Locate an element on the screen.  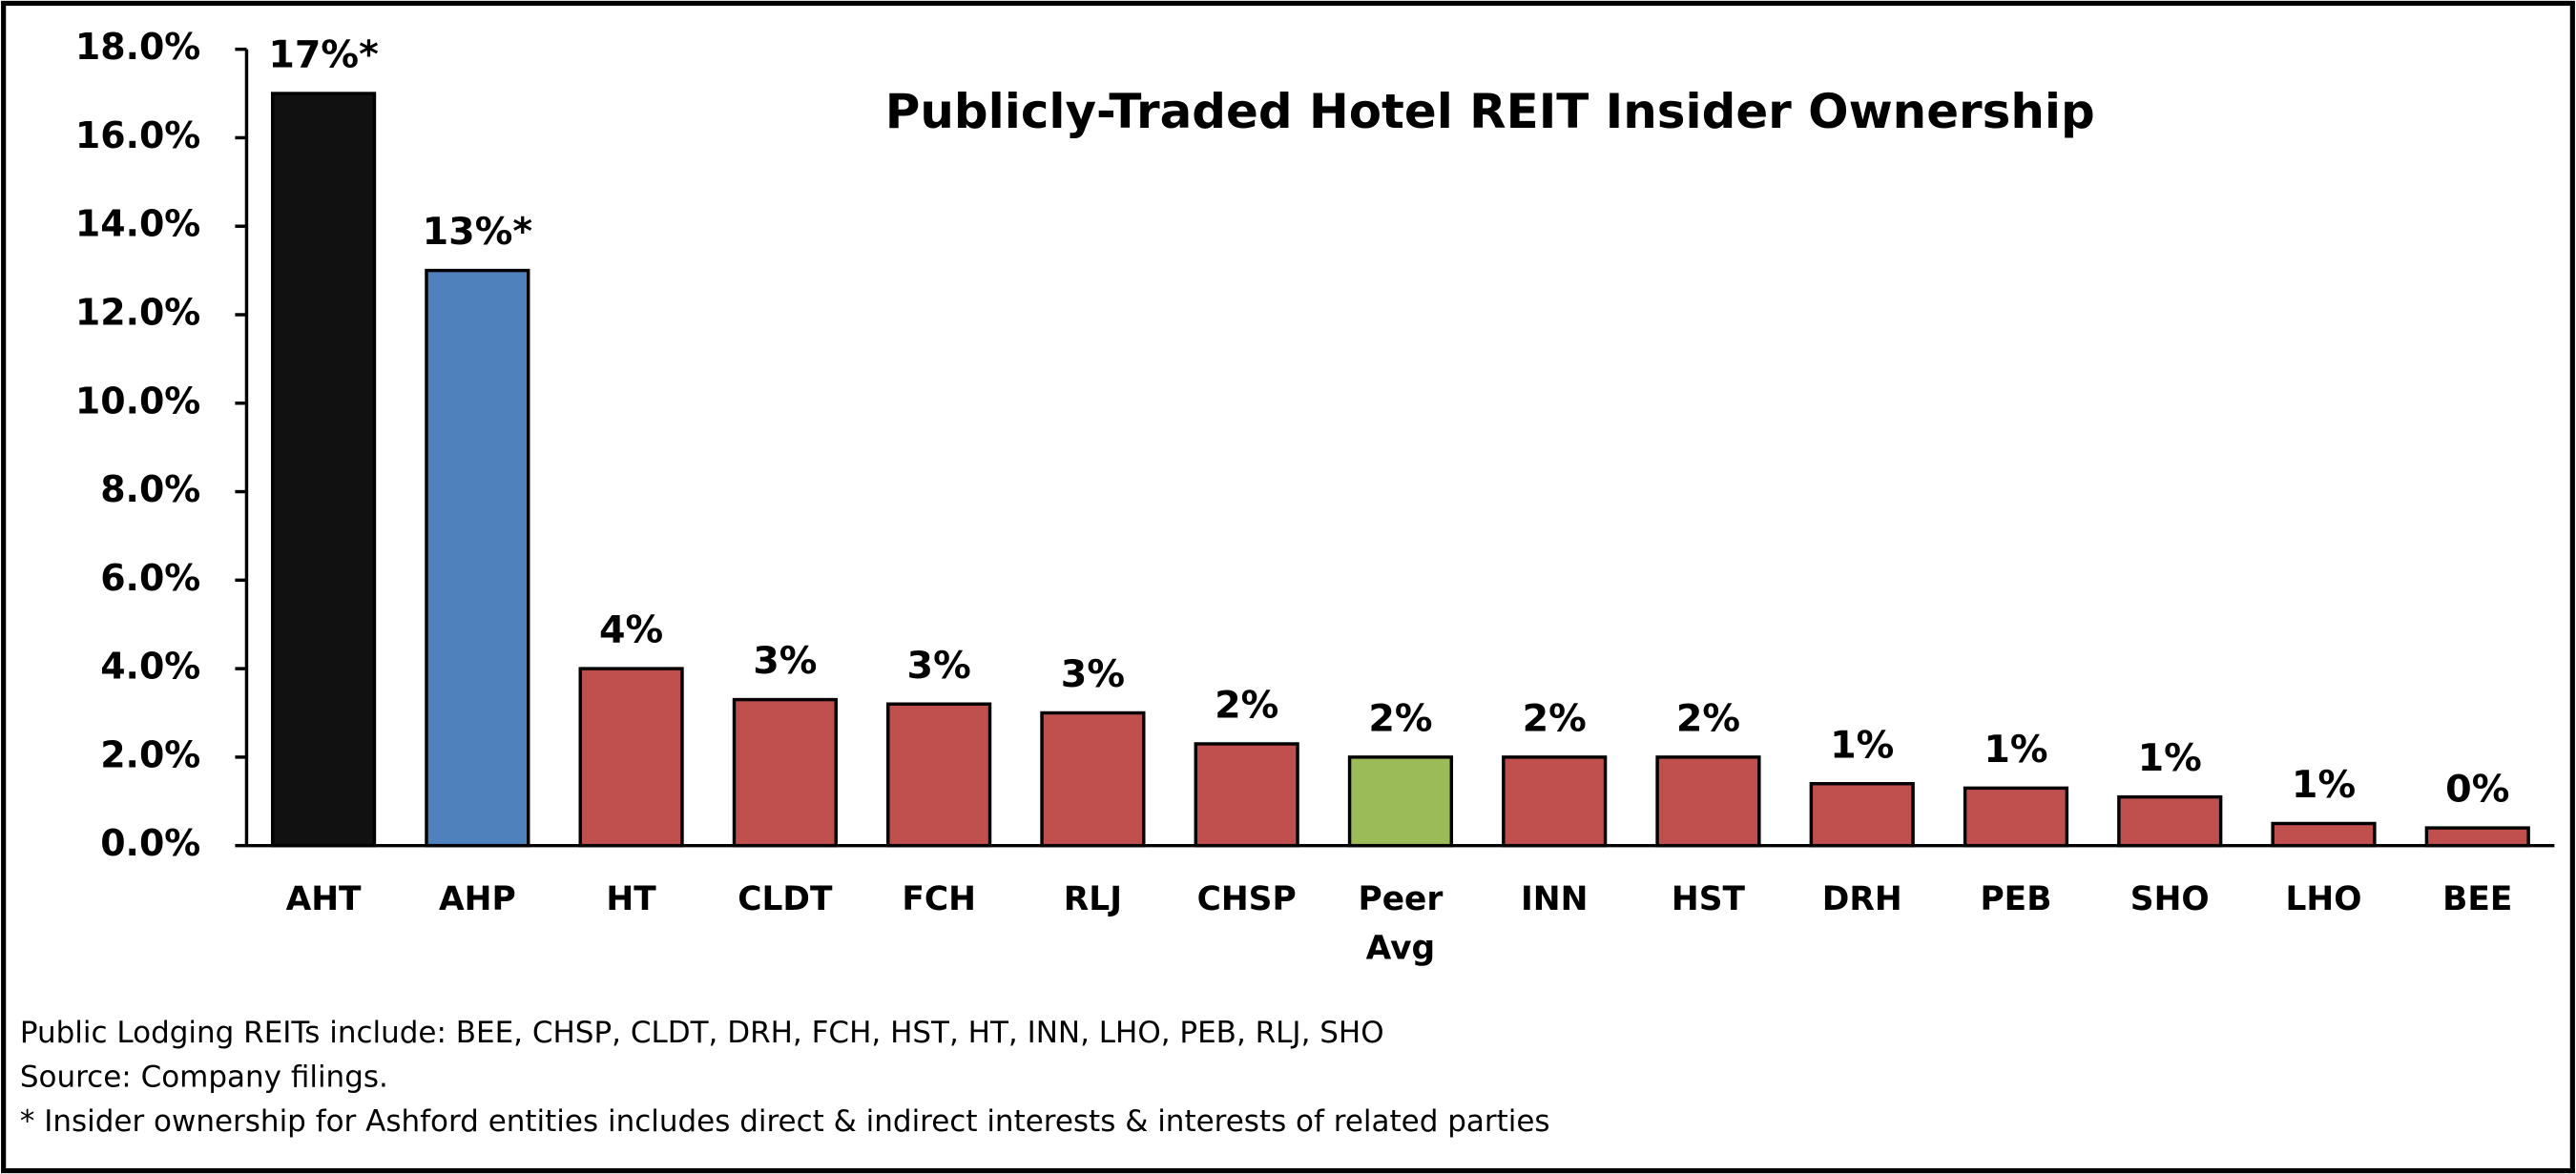
y-tick-label: 0.0% is located at coordinates (150, 843).